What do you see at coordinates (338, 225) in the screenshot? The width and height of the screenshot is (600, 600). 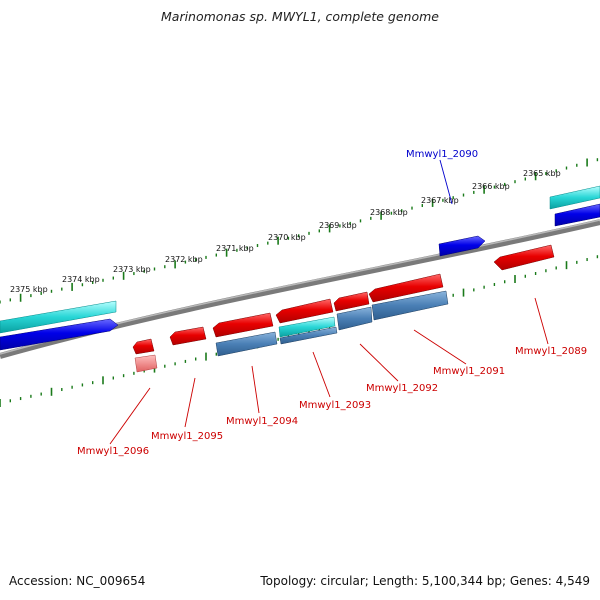 I see `ruler-label: 2369 kbp` at bounding box center [338, 225].